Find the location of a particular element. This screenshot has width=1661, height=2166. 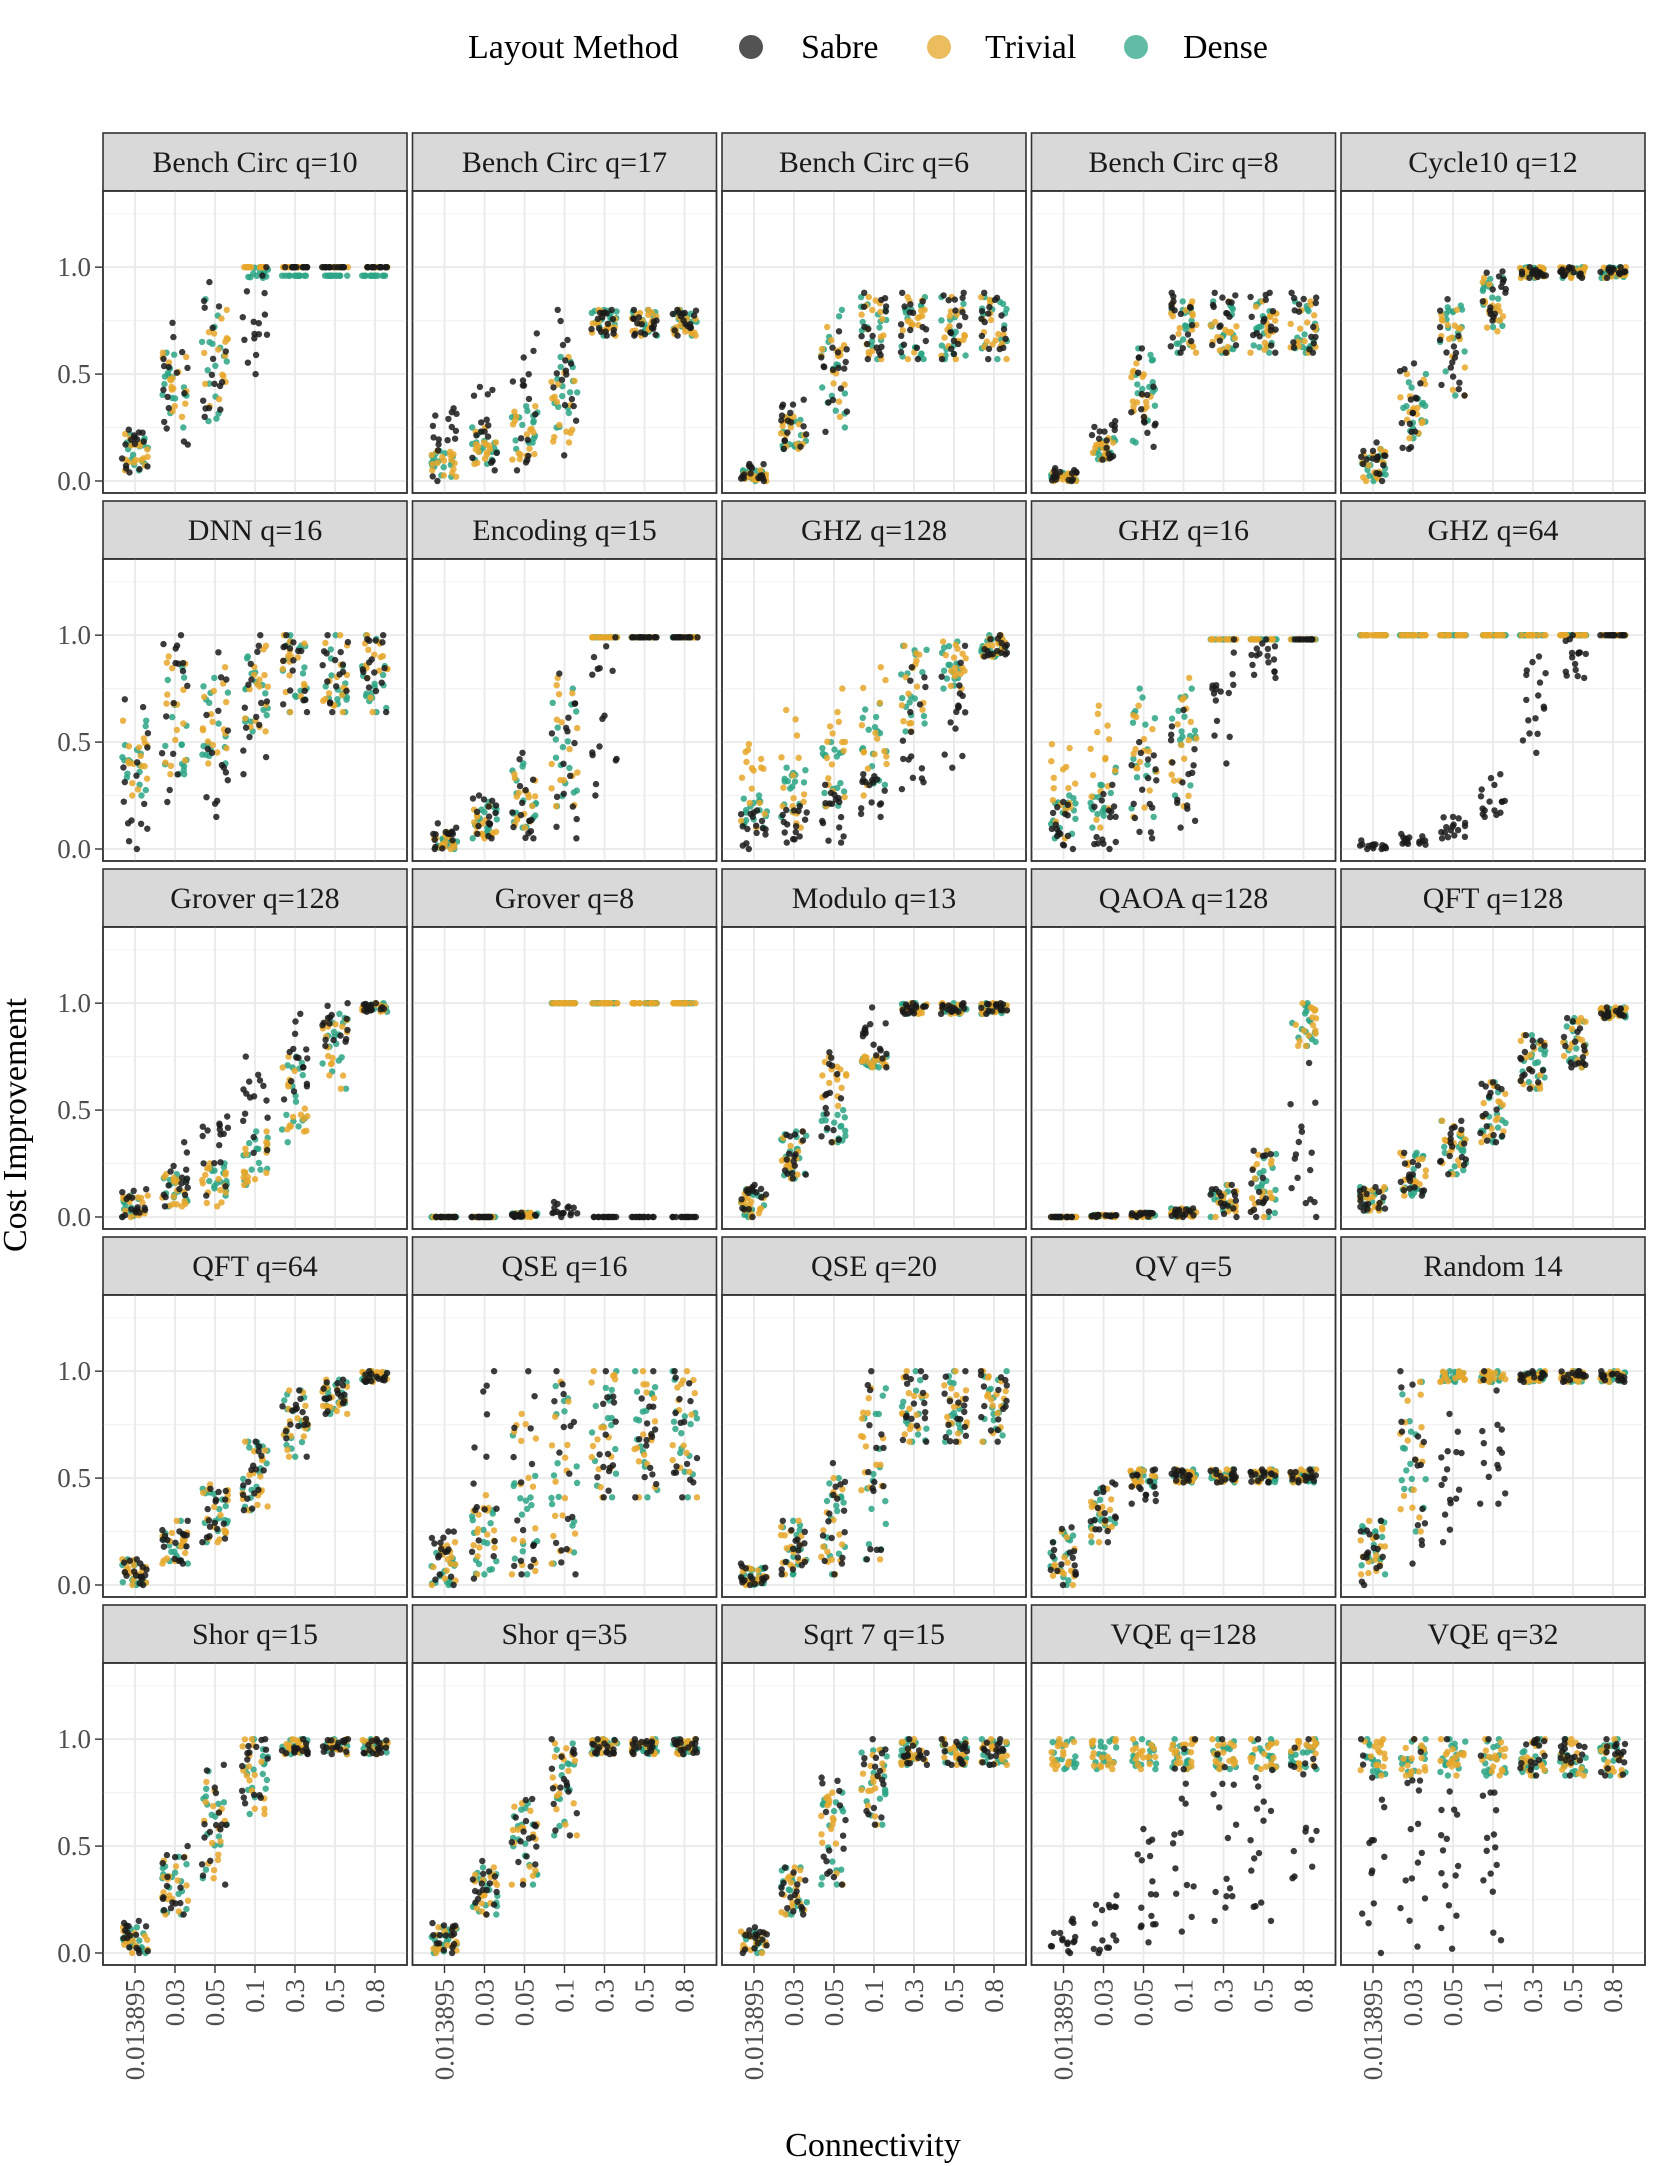

facet-panel: GHZ q=64 is located at coordinates (1493, 681).